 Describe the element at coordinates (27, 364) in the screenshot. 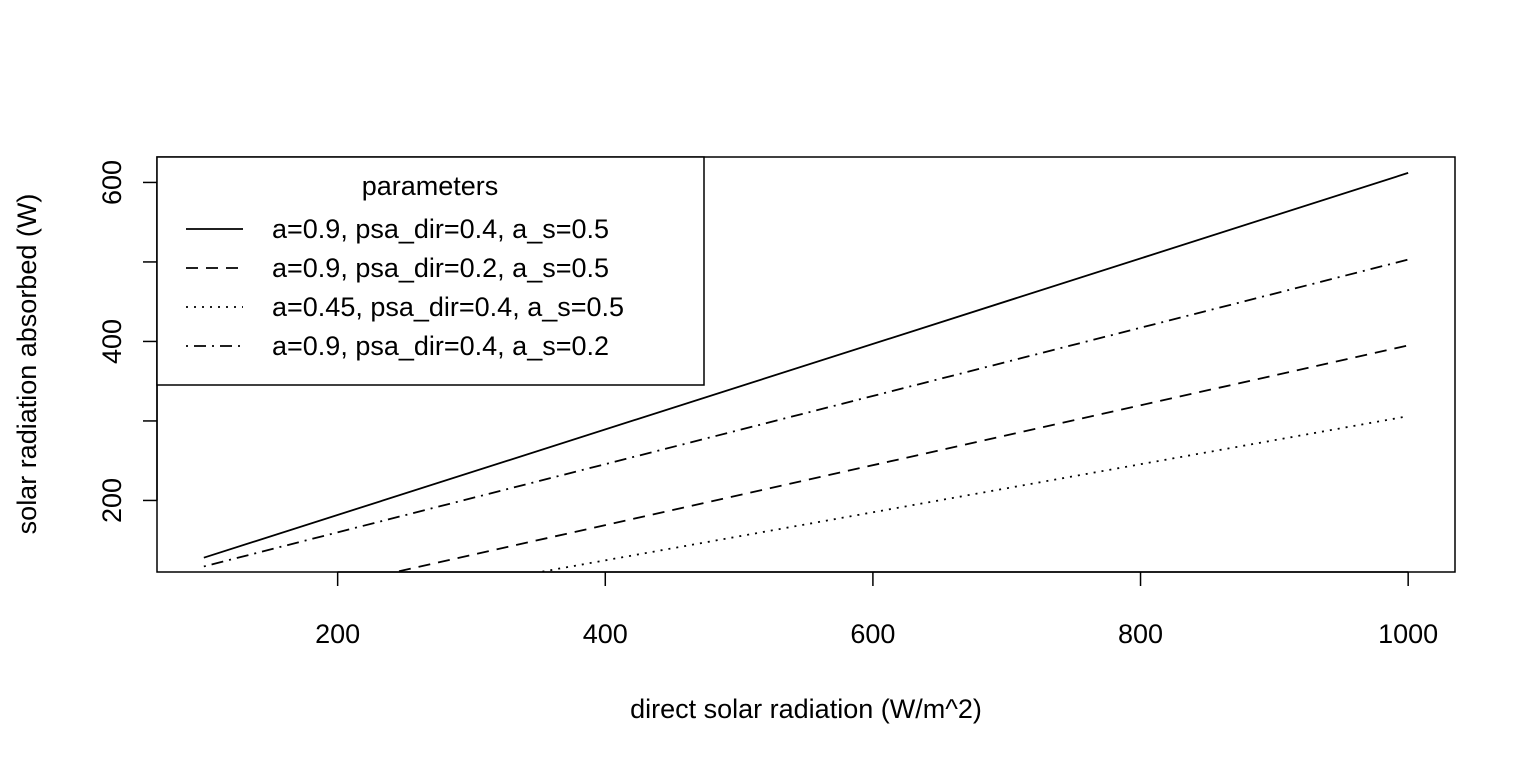

I see `y-axis-title: solar radiation absorbed (W)` at that location.